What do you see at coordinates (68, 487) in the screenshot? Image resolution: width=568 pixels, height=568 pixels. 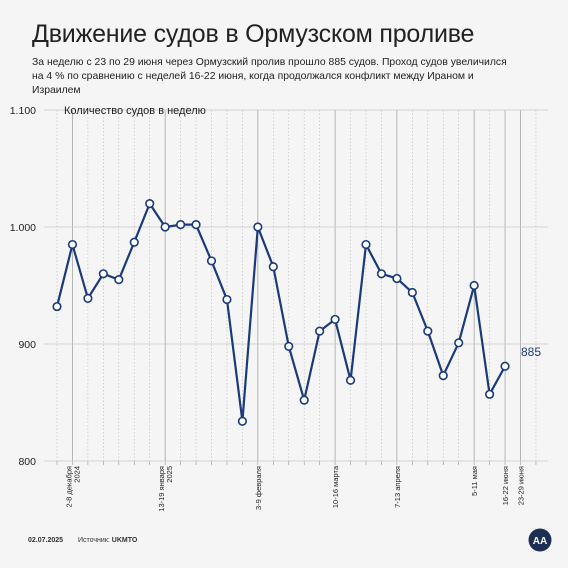 I see `x-tick-label: 2-8 декабря` at bounding box center [68, 487].